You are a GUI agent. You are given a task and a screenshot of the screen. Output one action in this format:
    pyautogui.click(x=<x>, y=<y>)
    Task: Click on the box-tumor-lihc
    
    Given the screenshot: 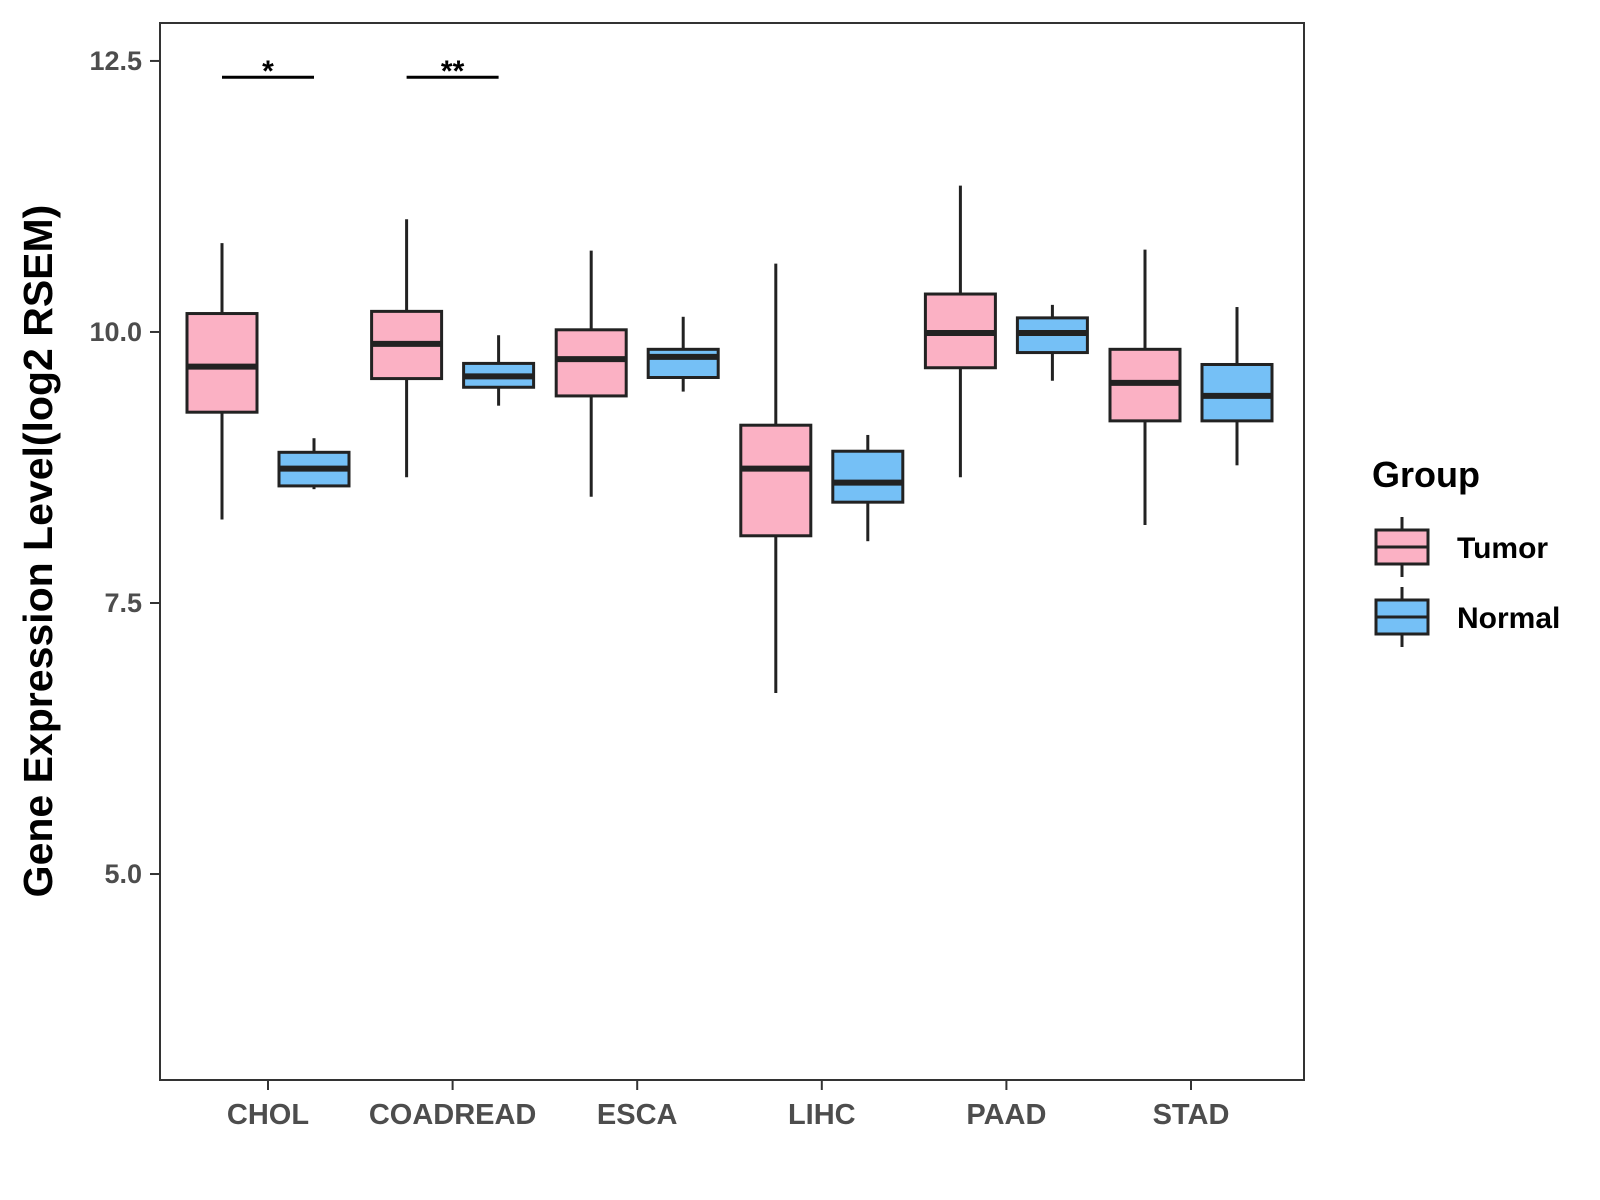 What is the action you would take?
    pyautogui.click(x=776, y=478)
    